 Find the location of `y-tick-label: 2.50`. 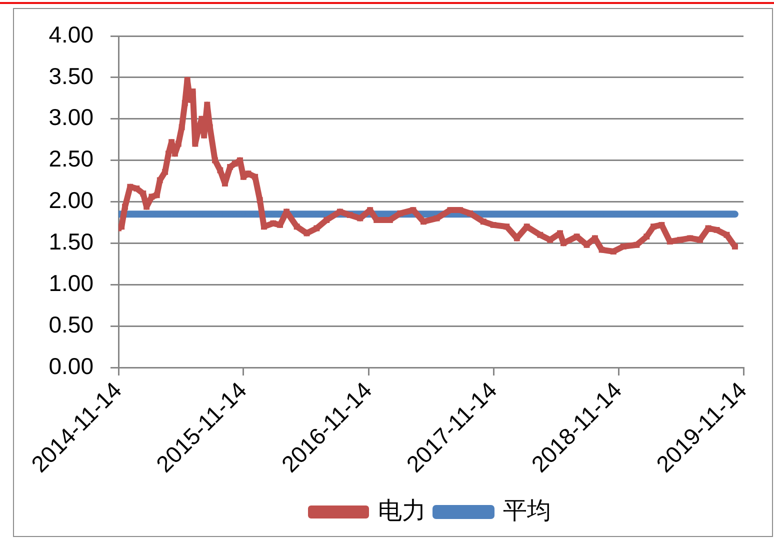

y-tick-label: 2.50 is located at coordinates (71, 159).